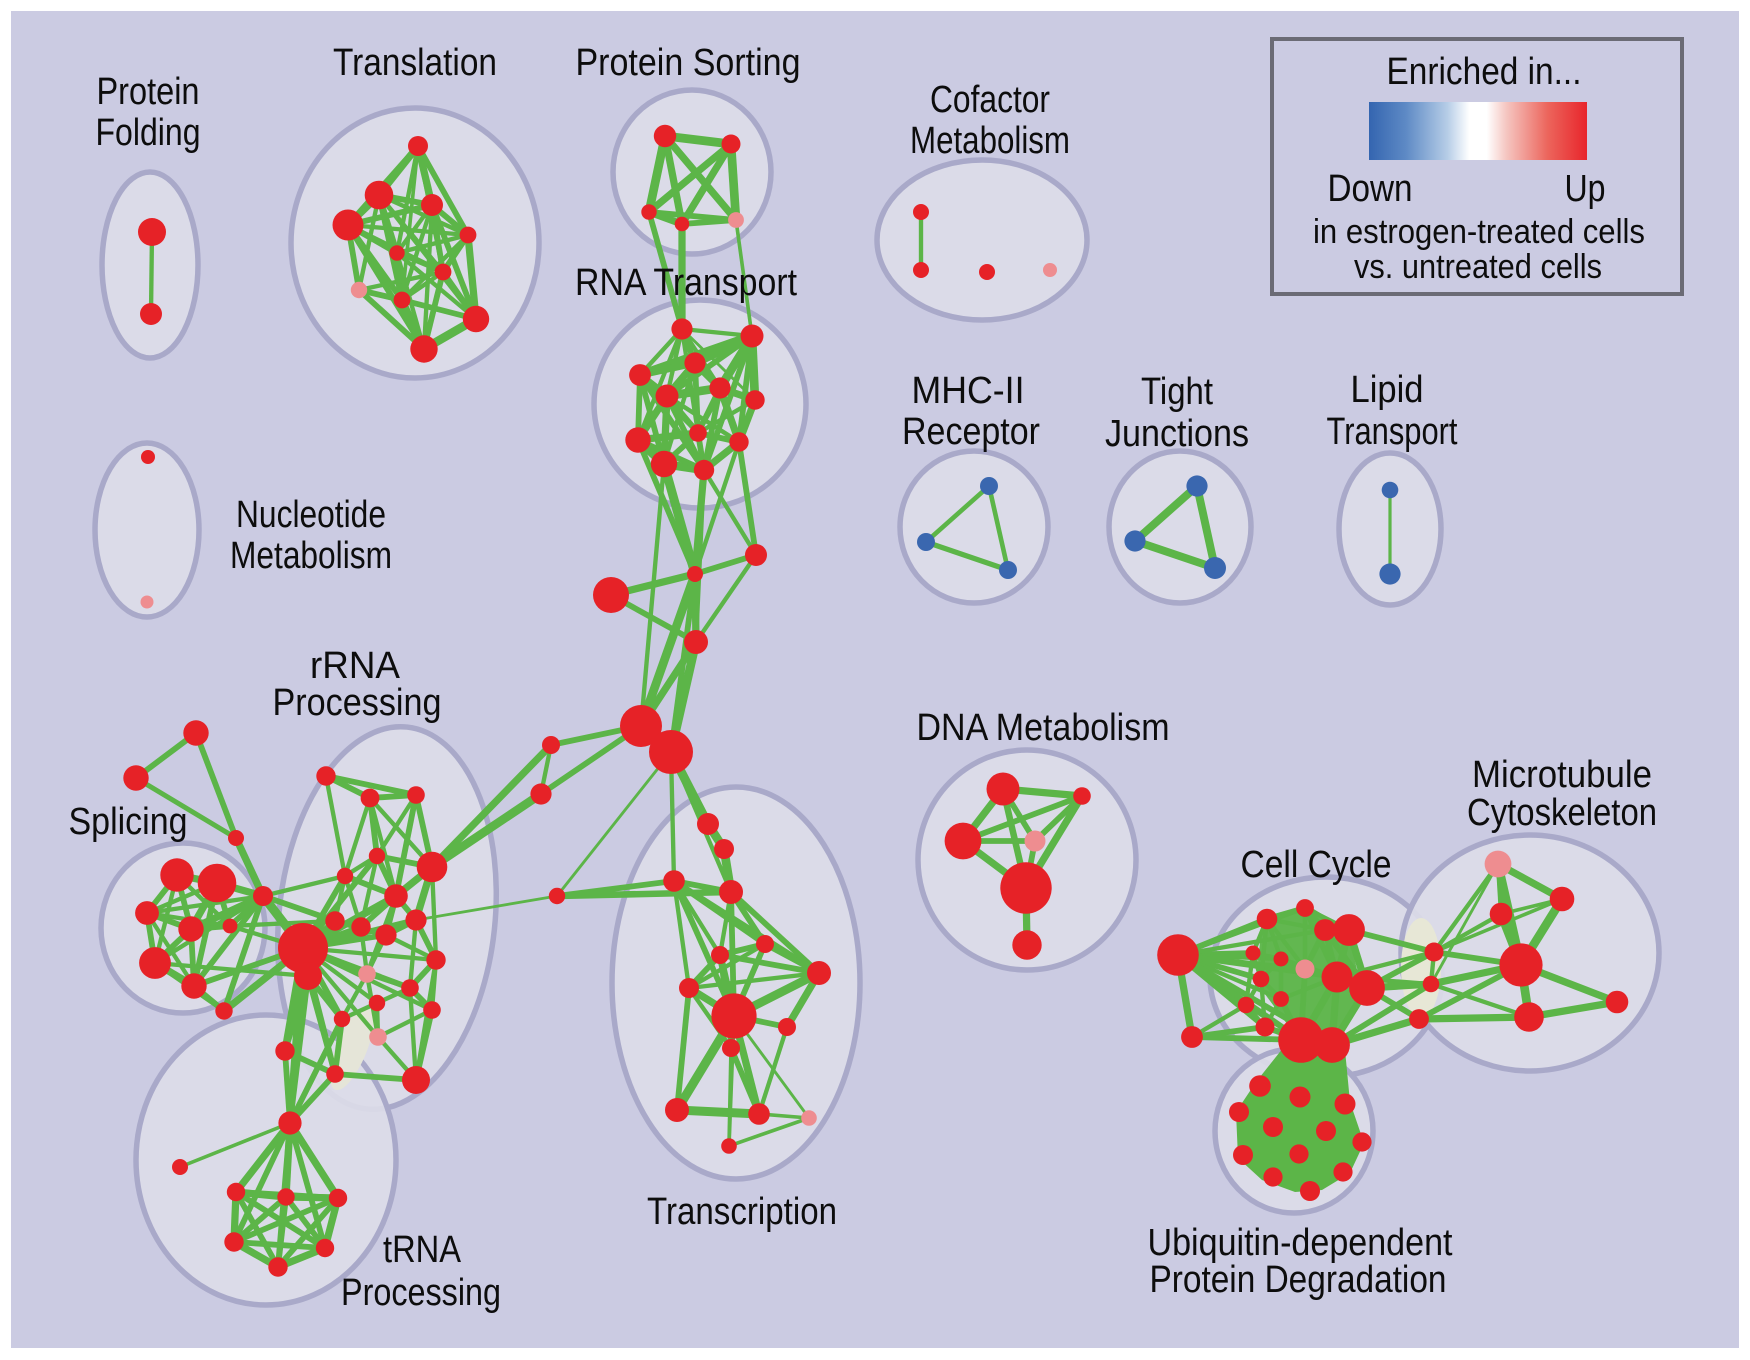 This screenshot has width=1750, height=1360. Describe the element at coordinates (128, 822) in the screenshot. I see `svg-text: Splicing` at that location.